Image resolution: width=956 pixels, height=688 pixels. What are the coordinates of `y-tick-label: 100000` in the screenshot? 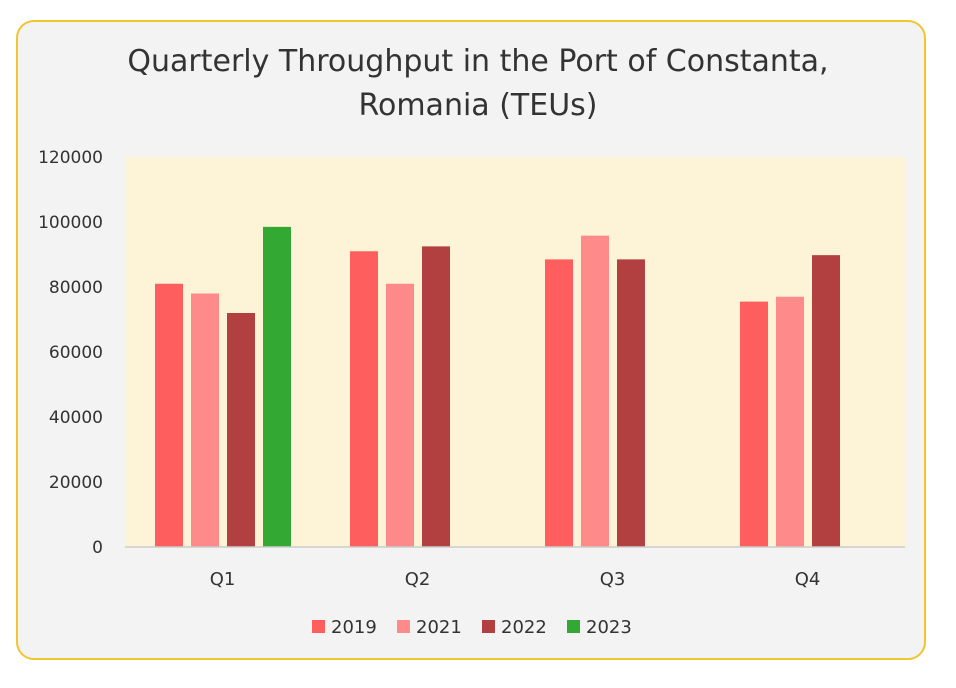 It's located at (70, 223).